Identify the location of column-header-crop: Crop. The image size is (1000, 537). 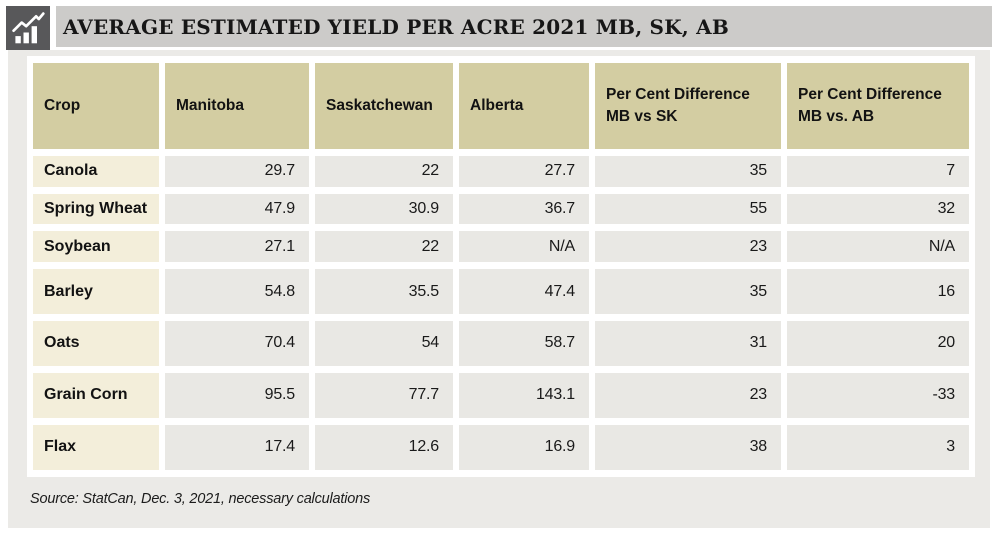
(96, 106).